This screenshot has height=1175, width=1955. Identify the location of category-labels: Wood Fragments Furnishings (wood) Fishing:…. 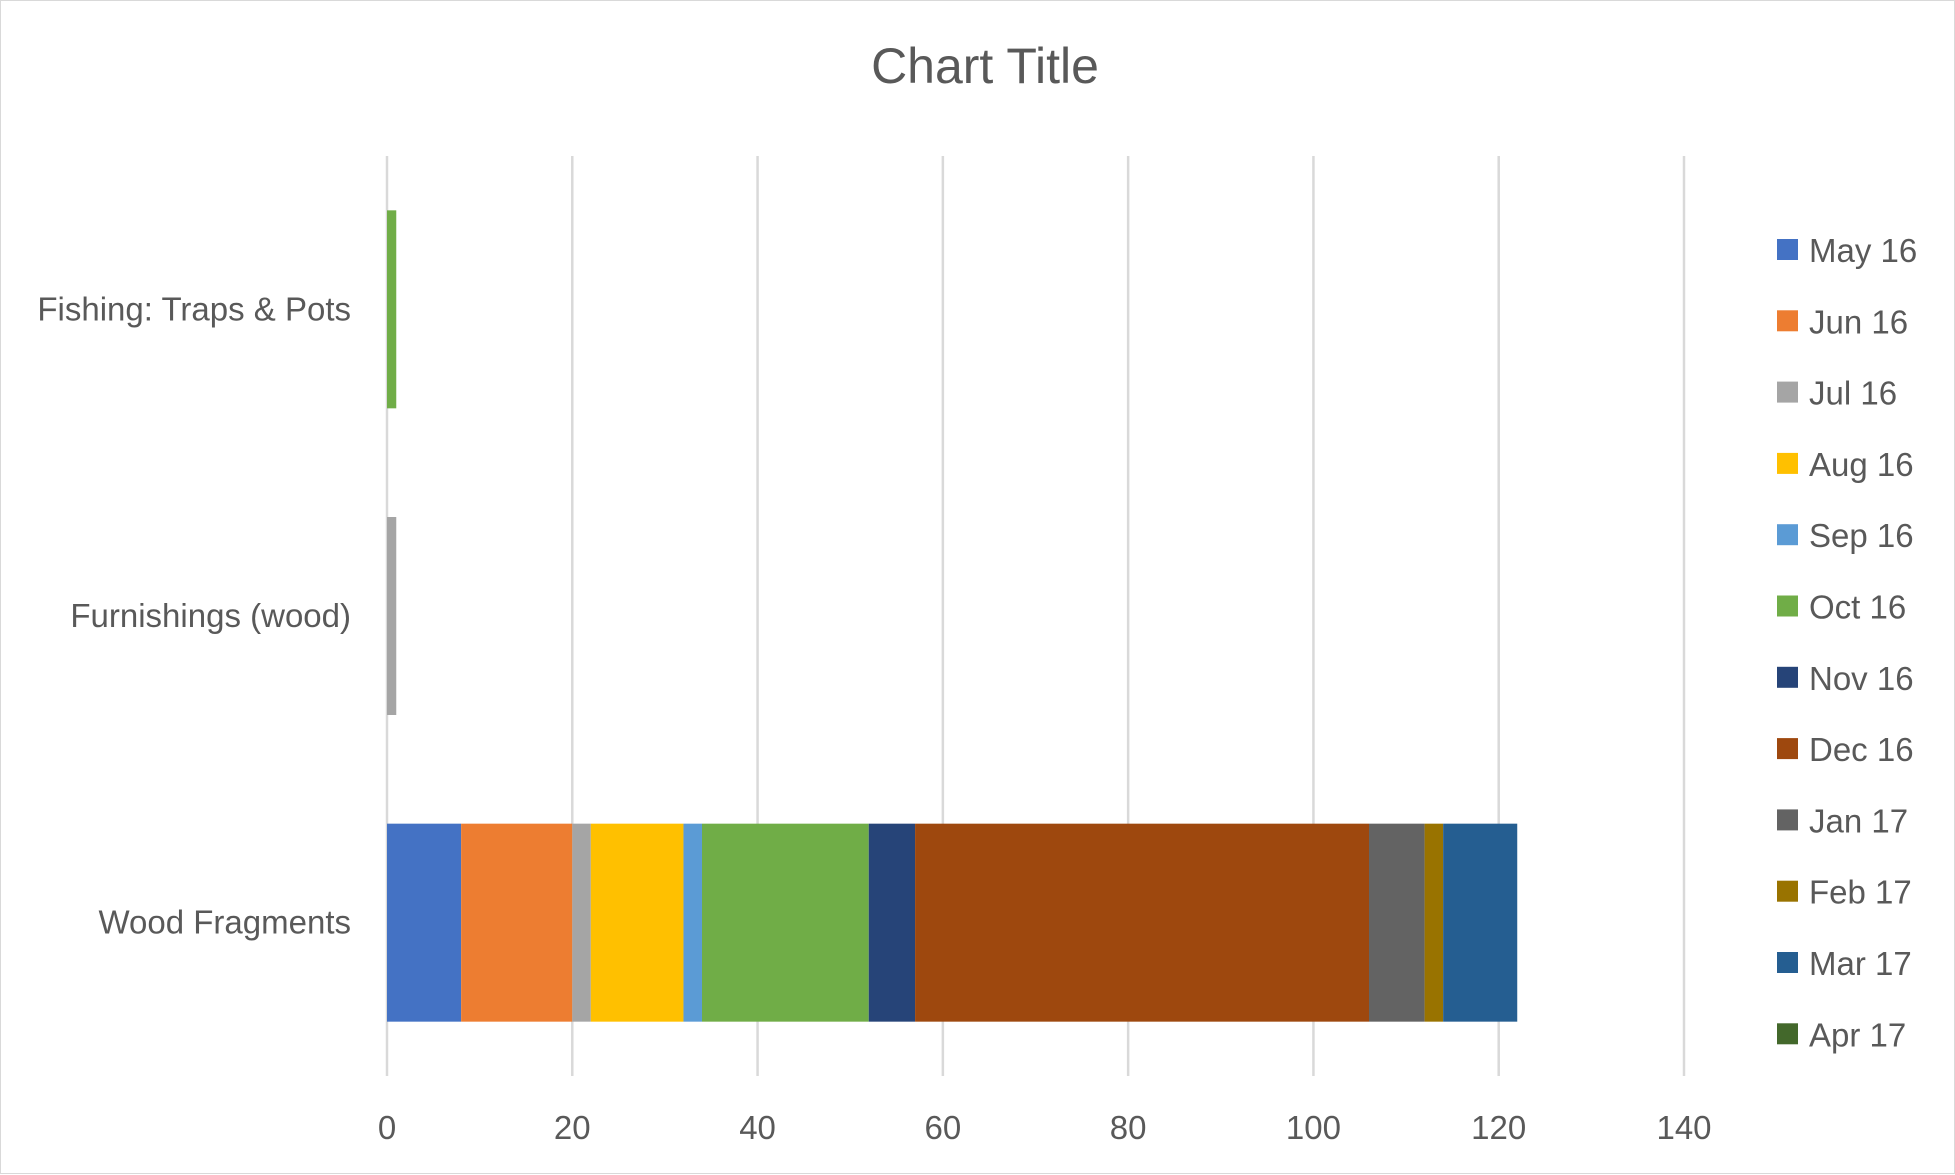
(194, 615).